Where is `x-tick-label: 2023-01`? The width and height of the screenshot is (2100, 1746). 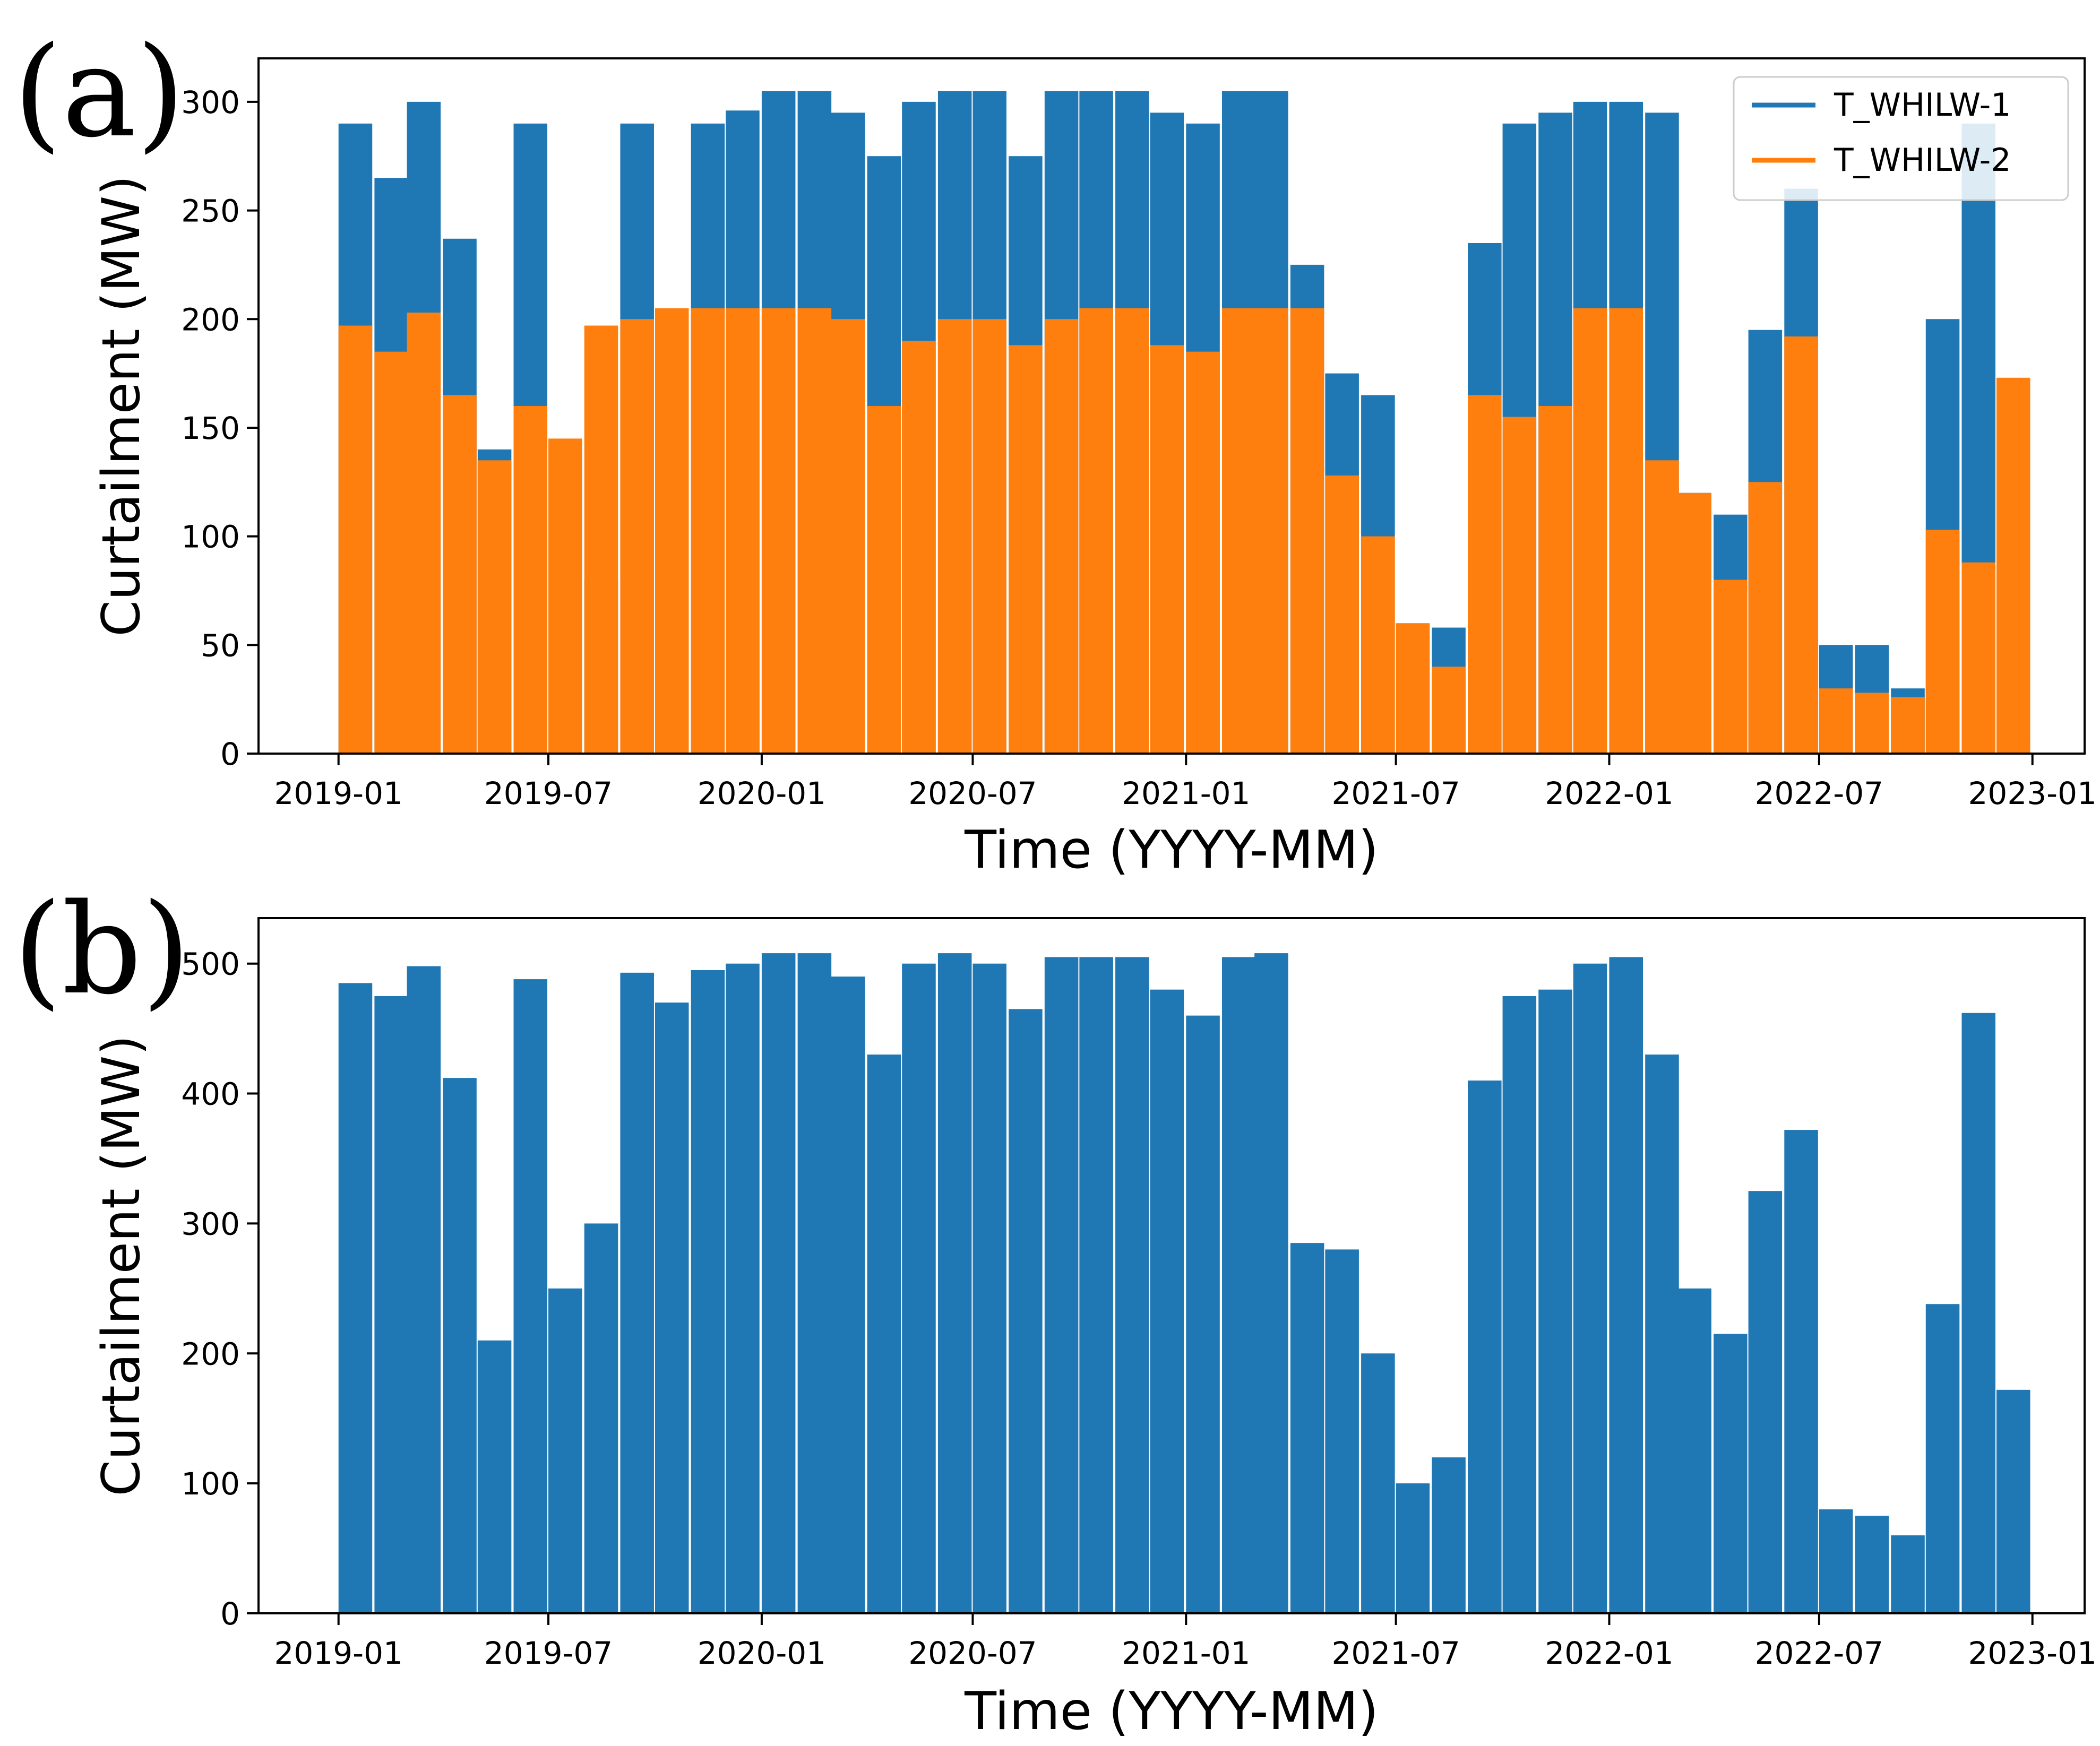
x-tick-label: 2023-01 is located at coordinates (2032, 1653).